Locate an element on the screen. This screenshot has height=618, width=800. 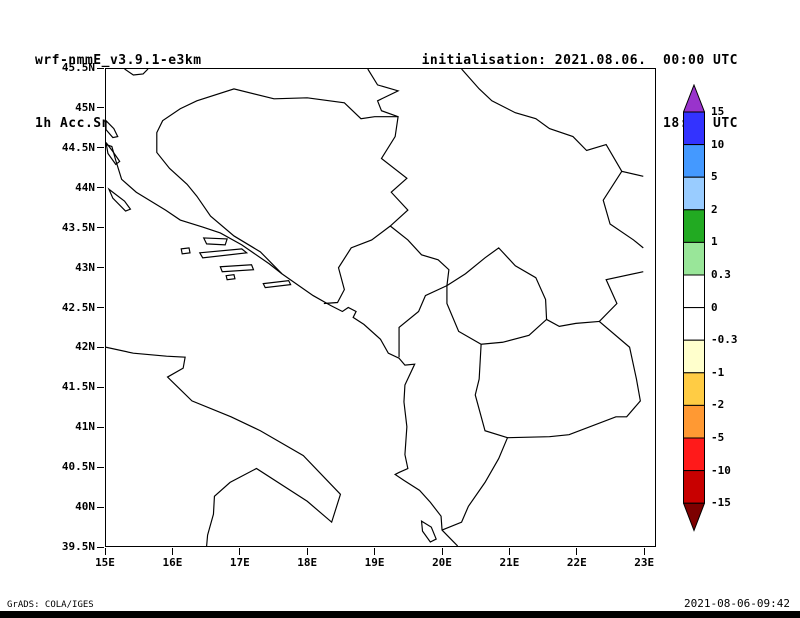
x-tick-label: 16E is located at coordinates (172, 562).